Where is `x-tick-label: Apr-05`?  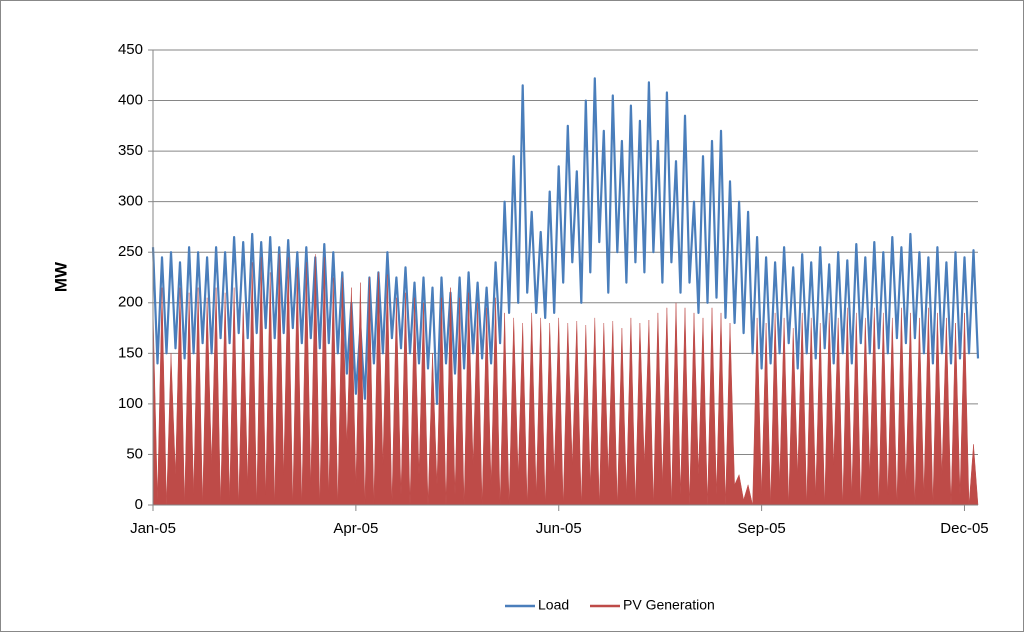 x-tick-label: Apr-05 is located at coordinates (355, 528).